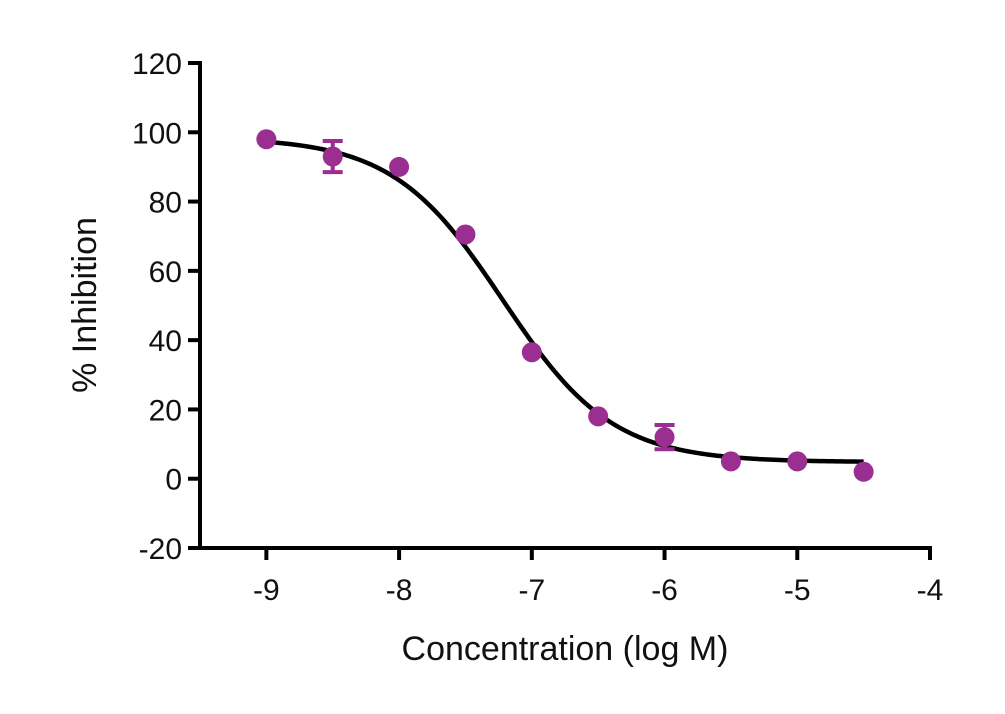 The width and height of the screenshot is (1005, 714). Describe the element at coordinates (565, 649) in the screenshot. I see `x-axis-title: Concentration (log M)` at that location.